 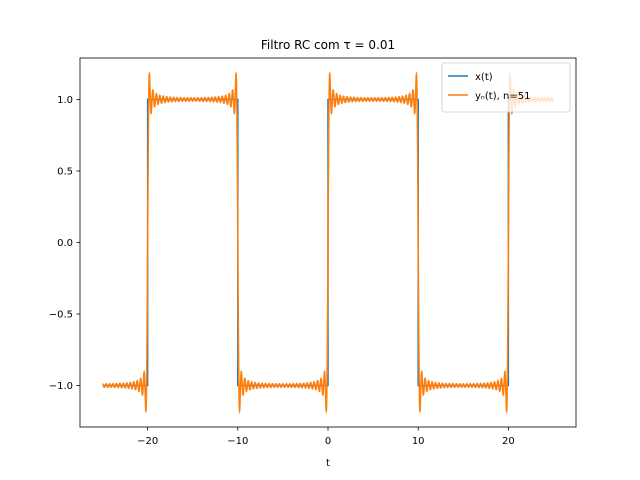 What do you see at coordinates (237, 441) in the screenshot?
I see `x-tick-label: −10` at bounding box center [237, 441].